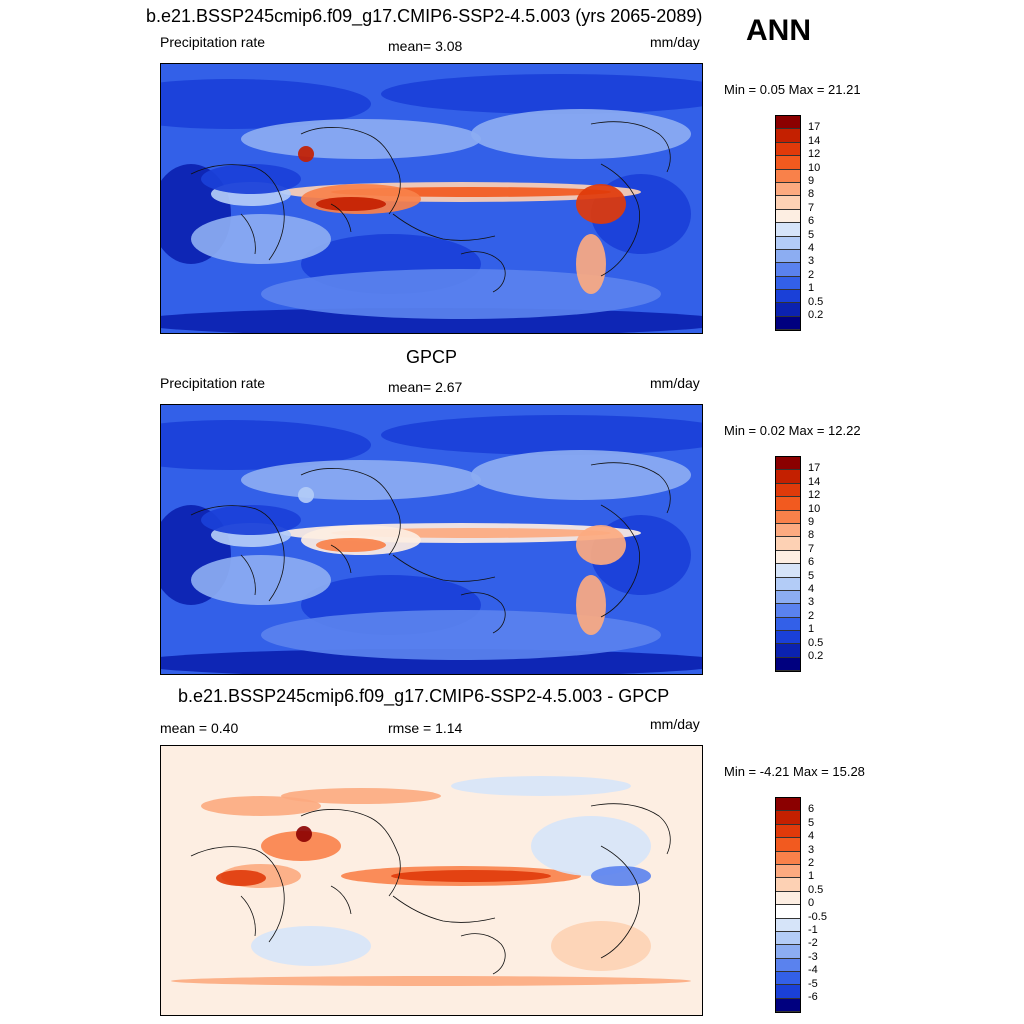 The height and width of the screenshot is (1024, 1024). What do you see at coordinates (813, 930) in the screenshot?
I see `colorbar-tick-label: -1` at bounding box center [813, 930].